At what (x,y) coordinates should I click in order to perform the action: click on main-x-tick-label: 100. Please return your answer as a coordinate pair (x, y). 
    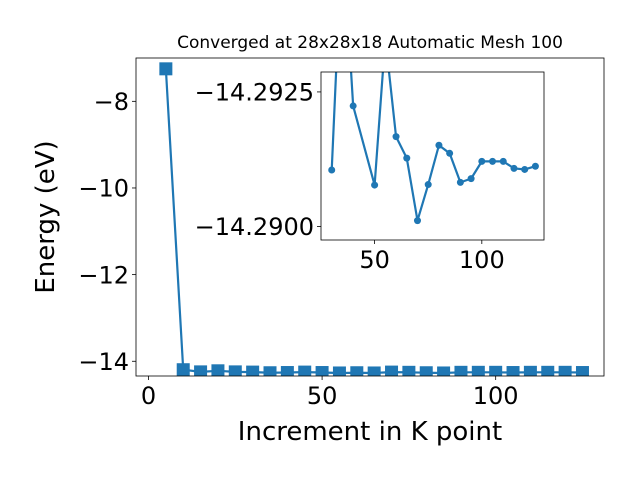
    Looking at the image, I should click on (496, 396).